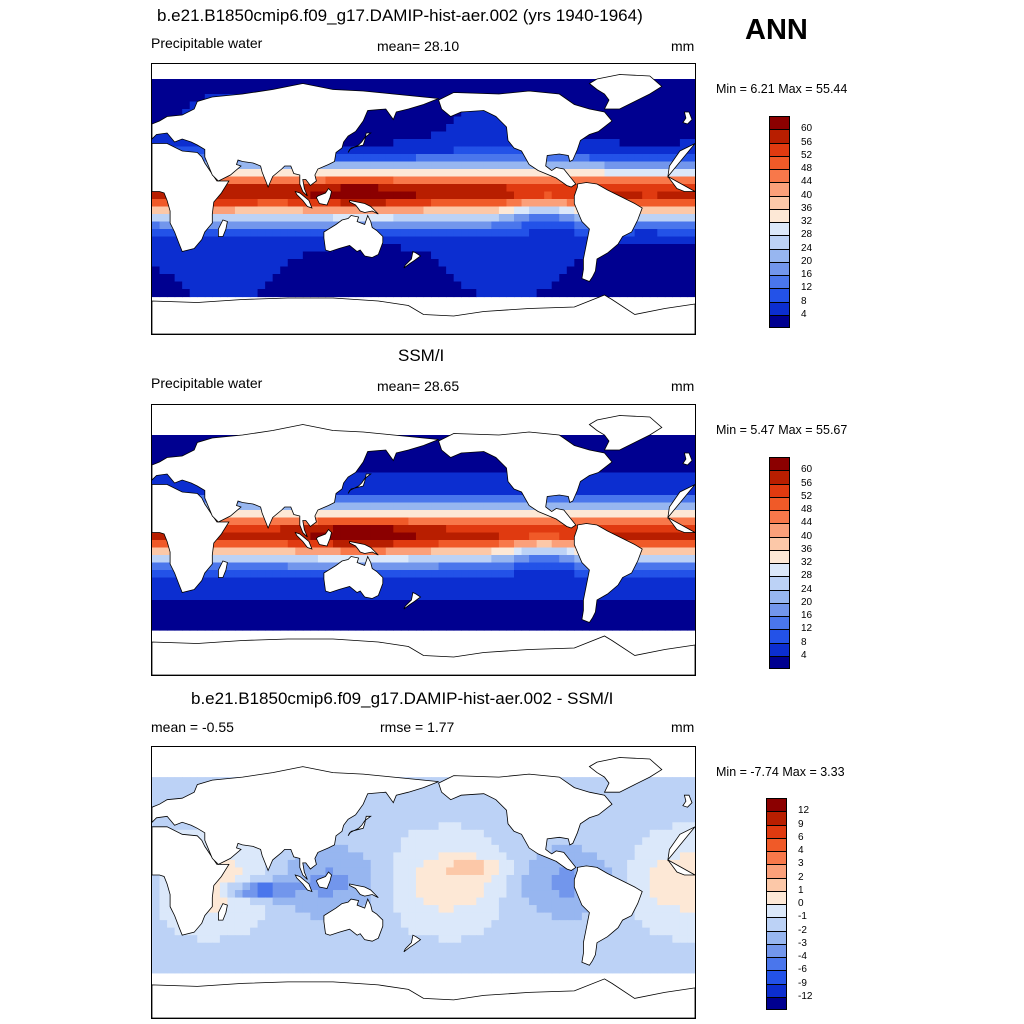  What do you see at coordinates (418, 386) in the screenshot?
I see `panel-mean-label-obs: mean= 28.65` at bounding box center [418, 386].